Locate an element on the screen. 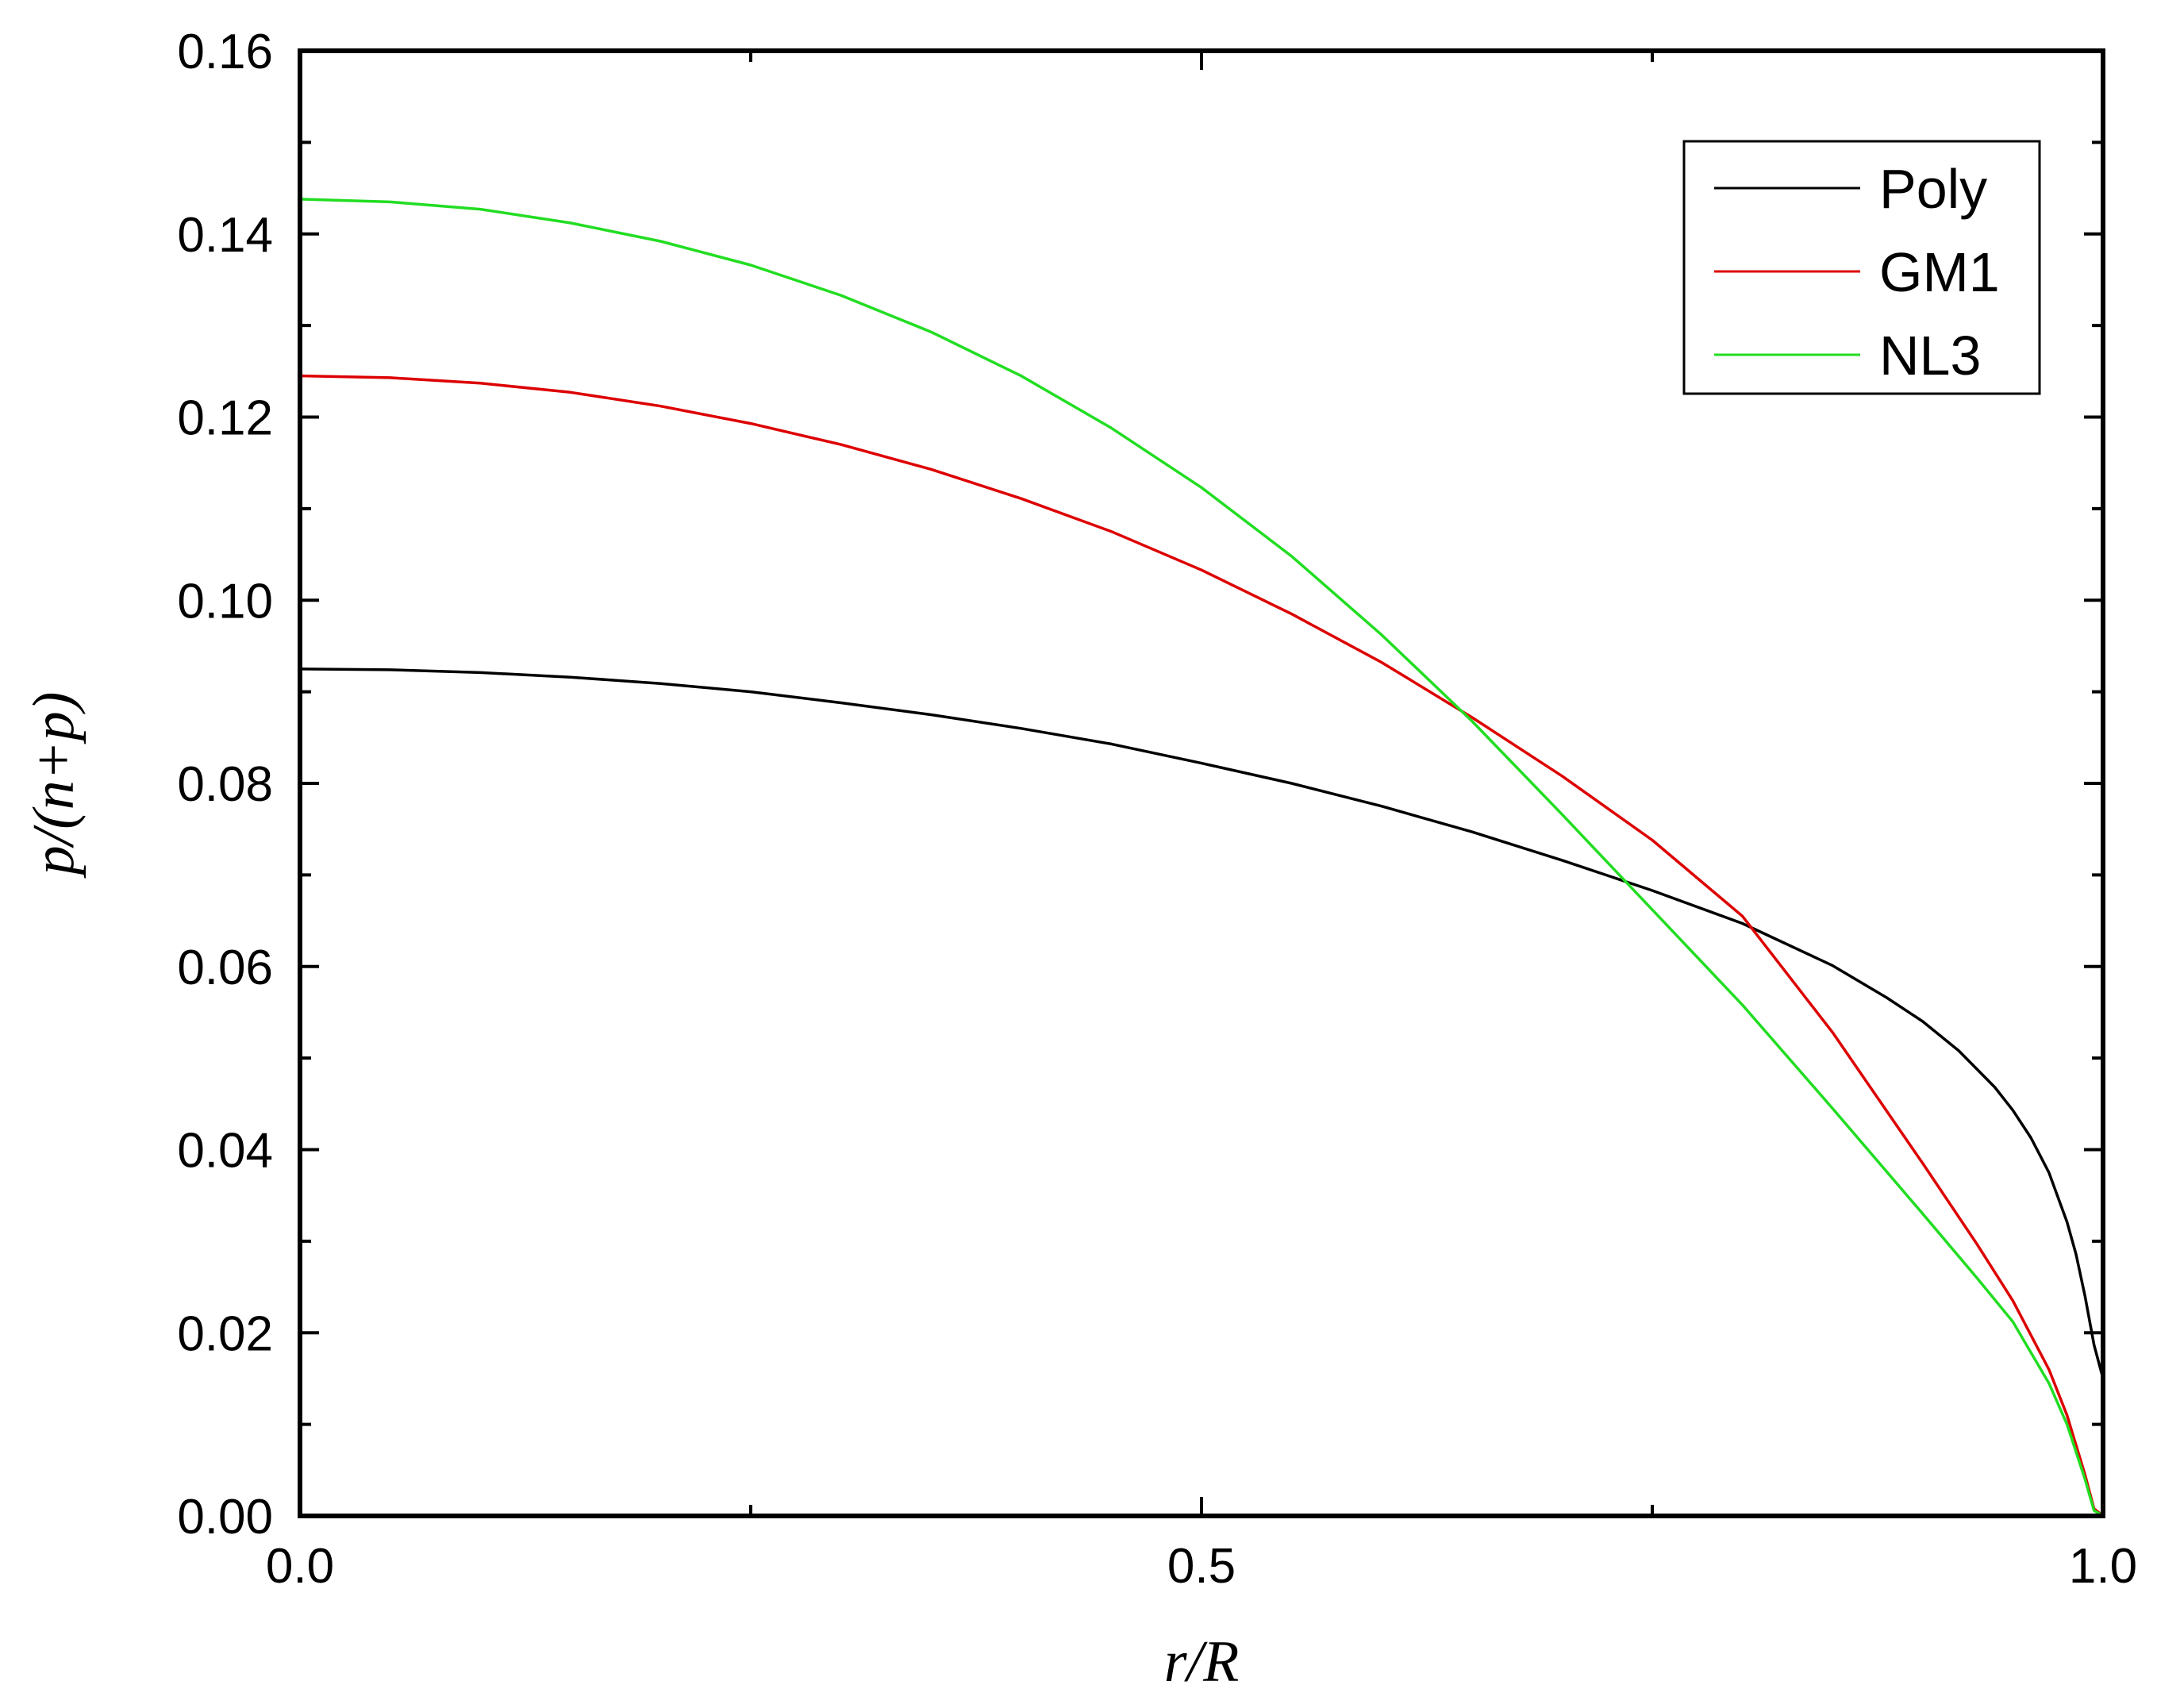 Image resolution: width=2157 pixels, height=1708 pixels. legend: Poly GM1 NL3 is located at coordinates (1862, 267).